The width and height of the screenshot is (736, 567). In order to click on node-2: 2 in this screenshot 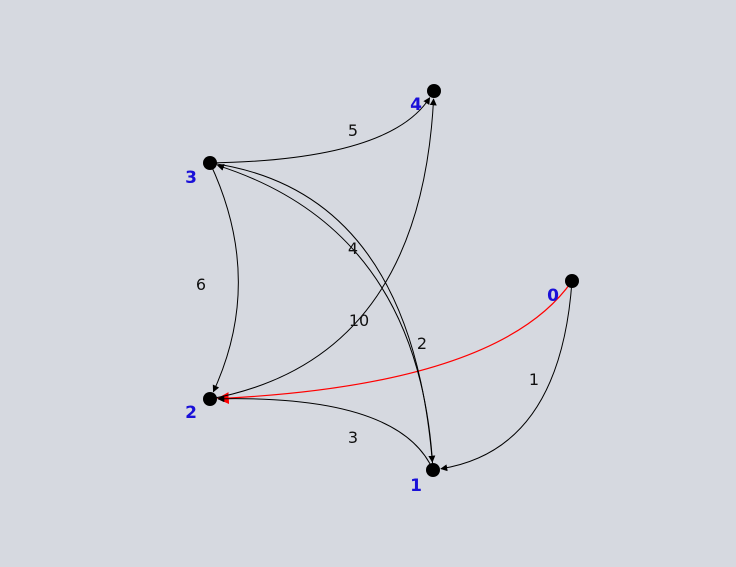, I will do `click(201, 407)`.